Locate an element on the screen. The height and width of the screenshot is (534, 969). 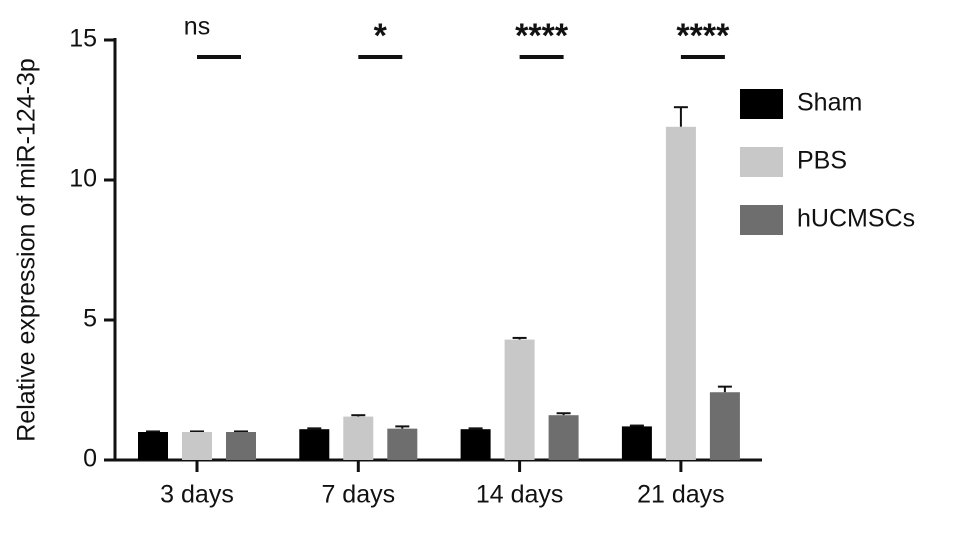
x-tick-label: 21 days is located at coordinates (681, 495).